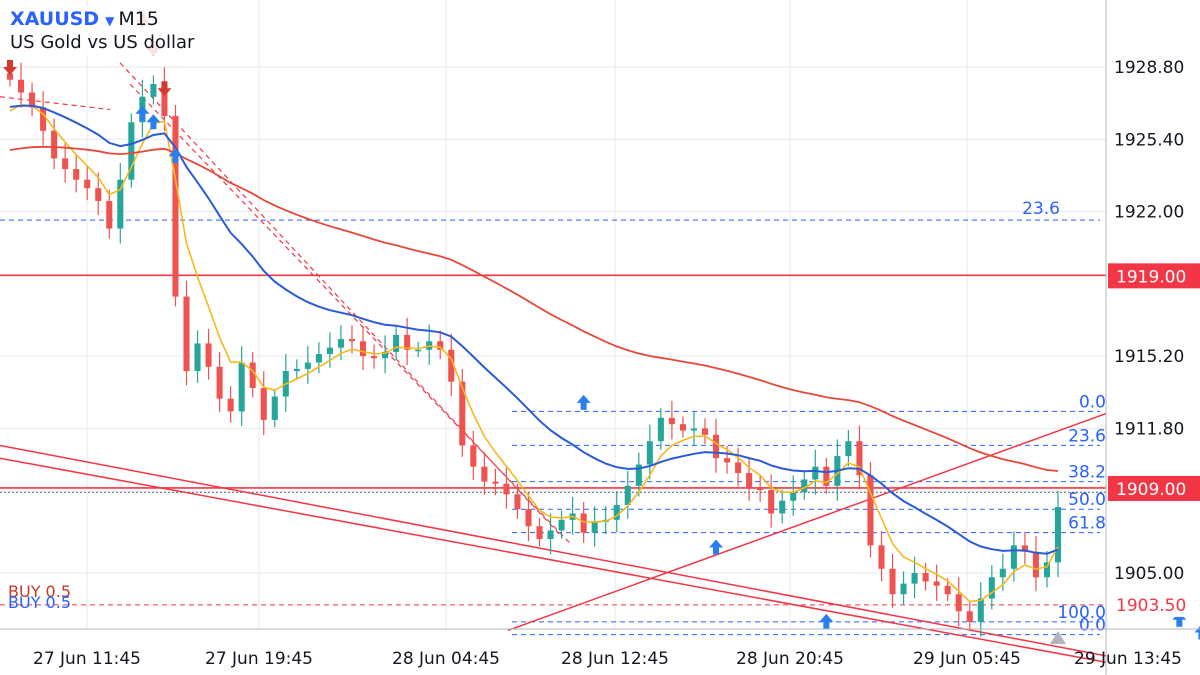  What do you see at coordinates (138, 19) in the screenshot?
I see `timeframe-label: M15` at bounding box center [138, 19].